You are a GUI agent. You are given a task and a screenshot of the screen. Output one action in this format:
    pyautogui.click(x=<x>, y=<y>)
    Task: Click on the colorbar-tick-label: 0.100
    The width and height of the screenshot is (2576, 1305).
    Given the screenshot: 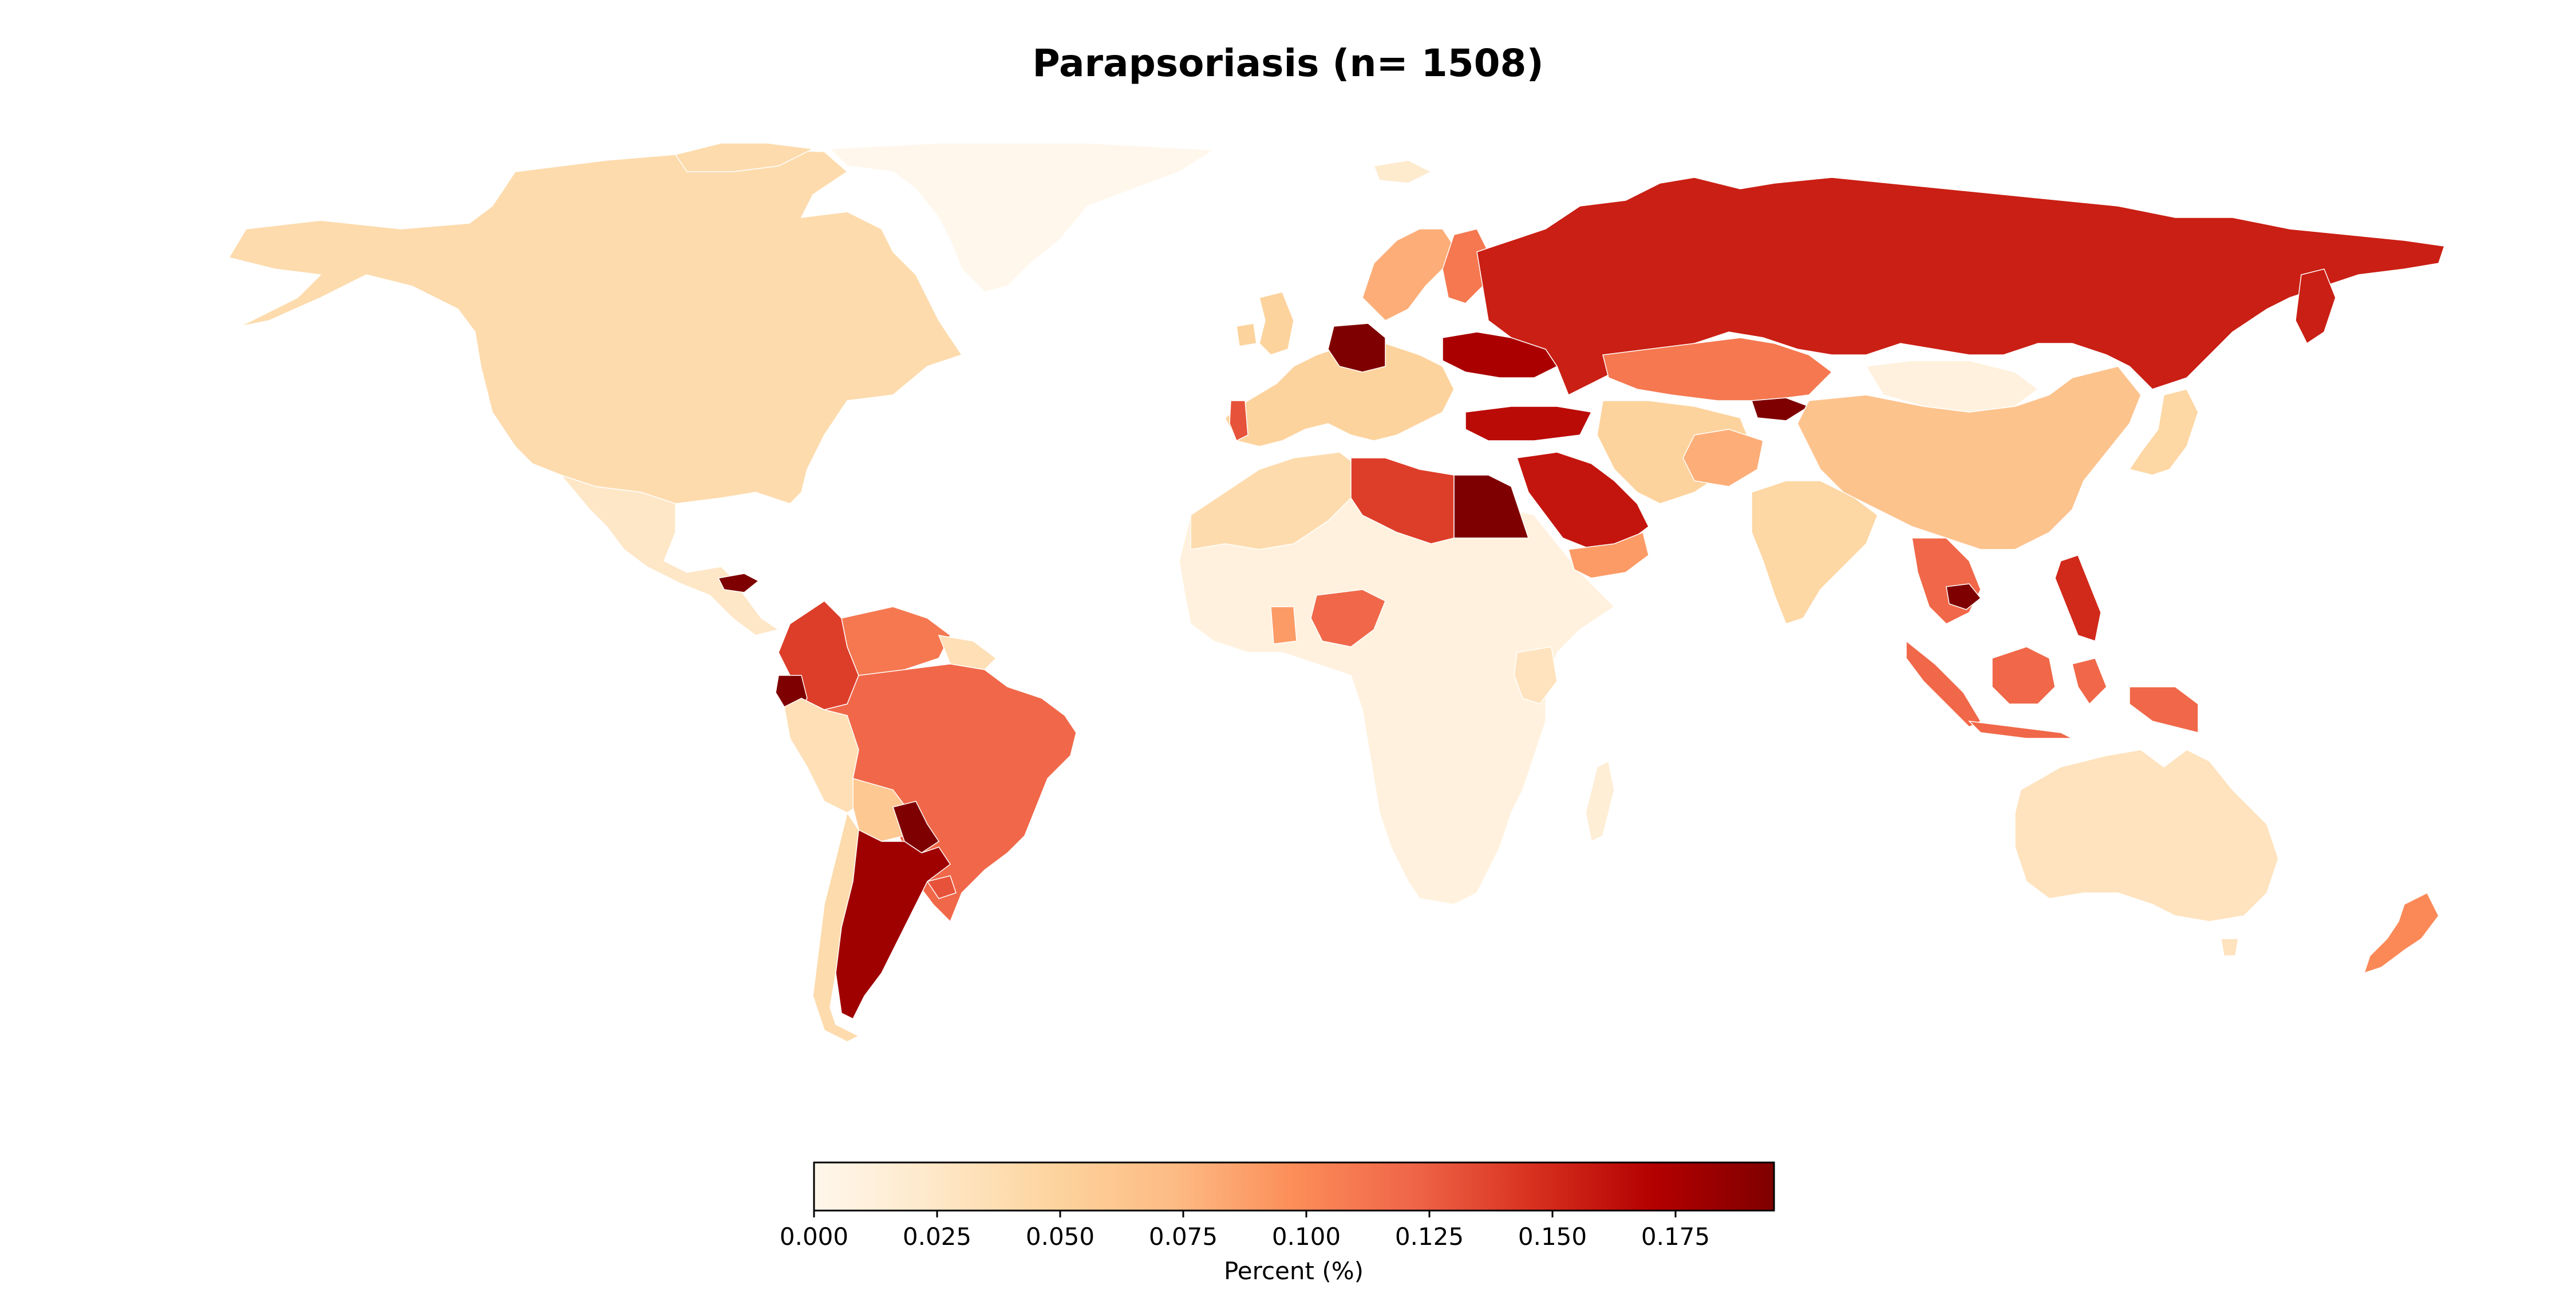 What is the action you would take?
    pyautogui.click(x=1306, y=1237)
    